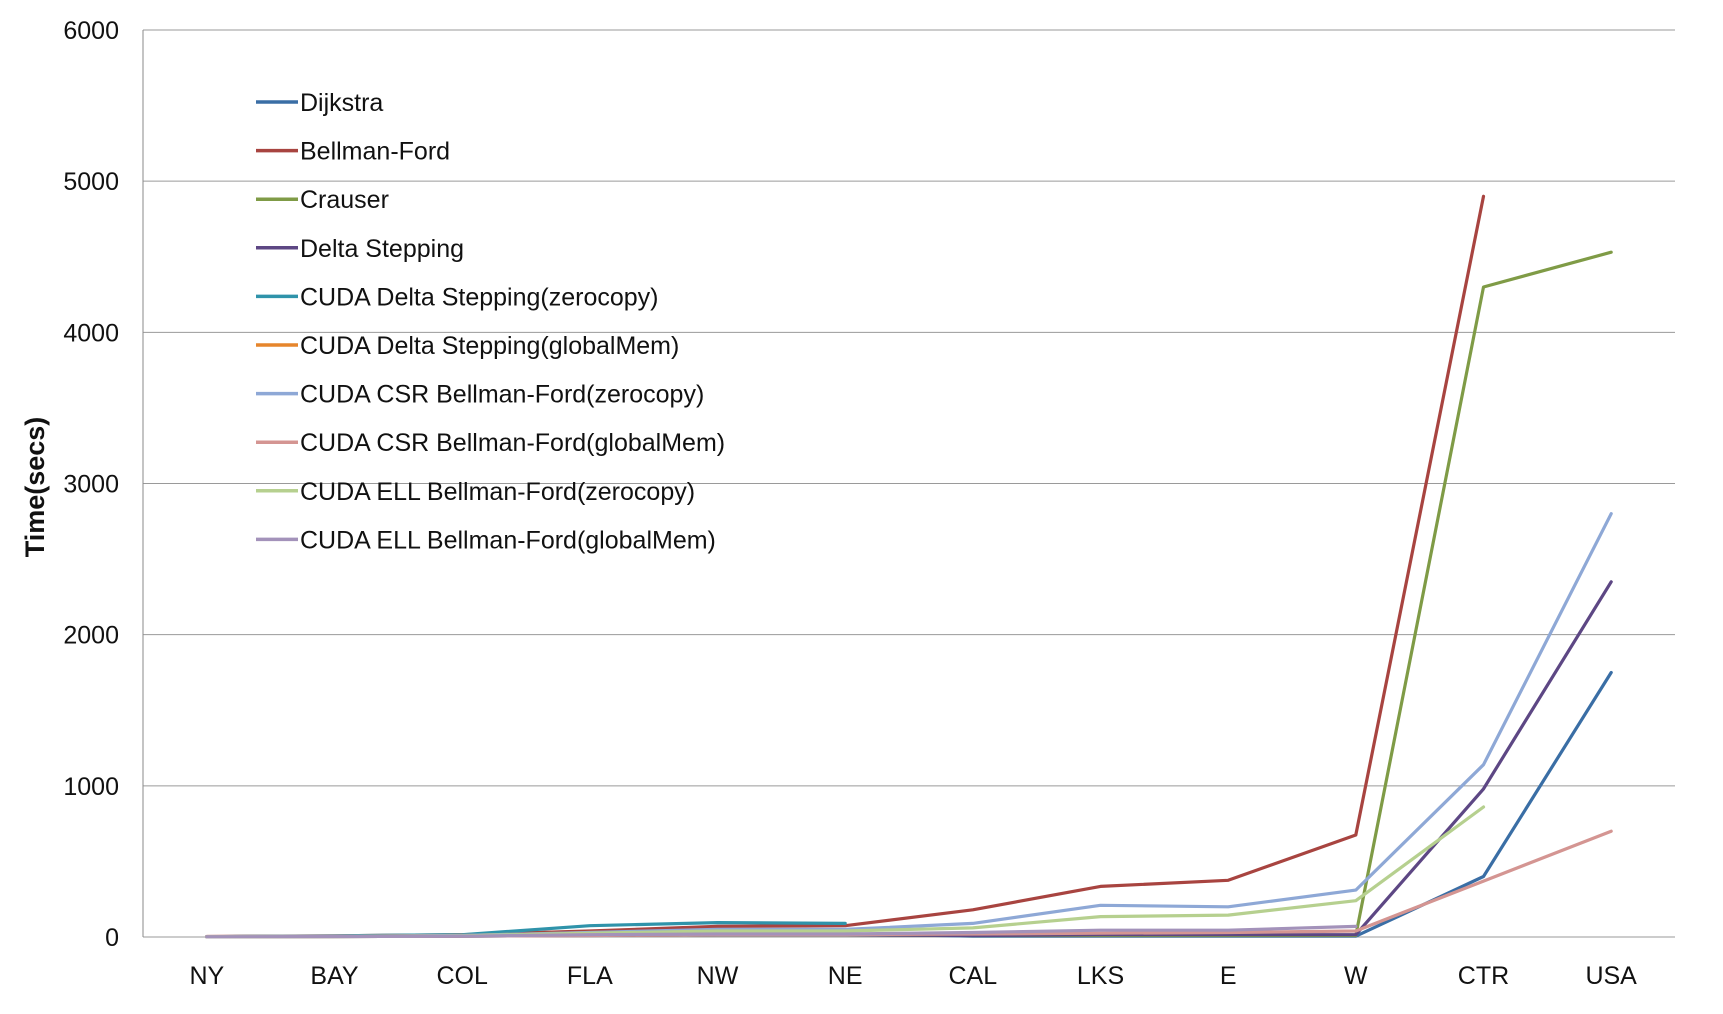 The image size is (1723, 1014). What do you see at coordinates (334, 976) in the screenshot?
I see `x-tick-label: BAY` at bounding box center [334, 976].